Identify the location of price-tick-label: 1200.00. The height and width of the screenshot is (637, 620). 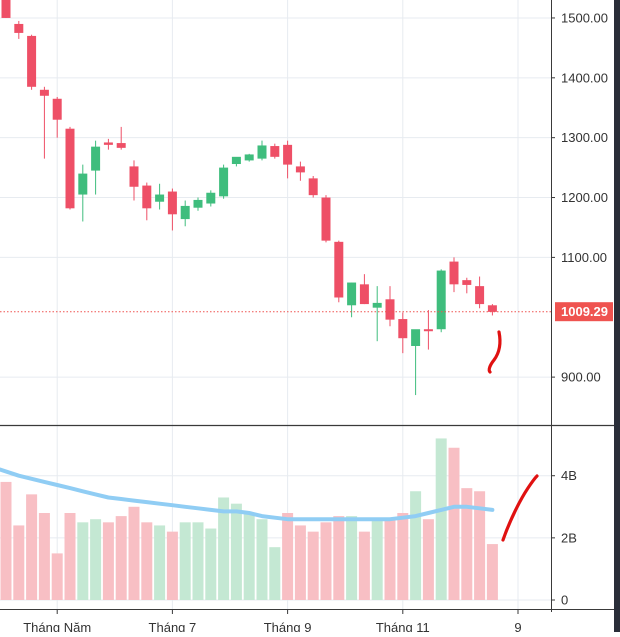
(584, 197).